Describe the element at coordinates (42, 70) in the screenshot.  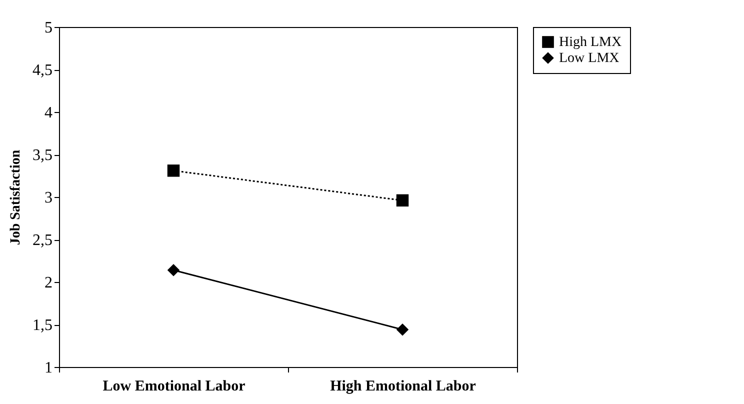
I see `y-tick-label: 4,5` at that location.